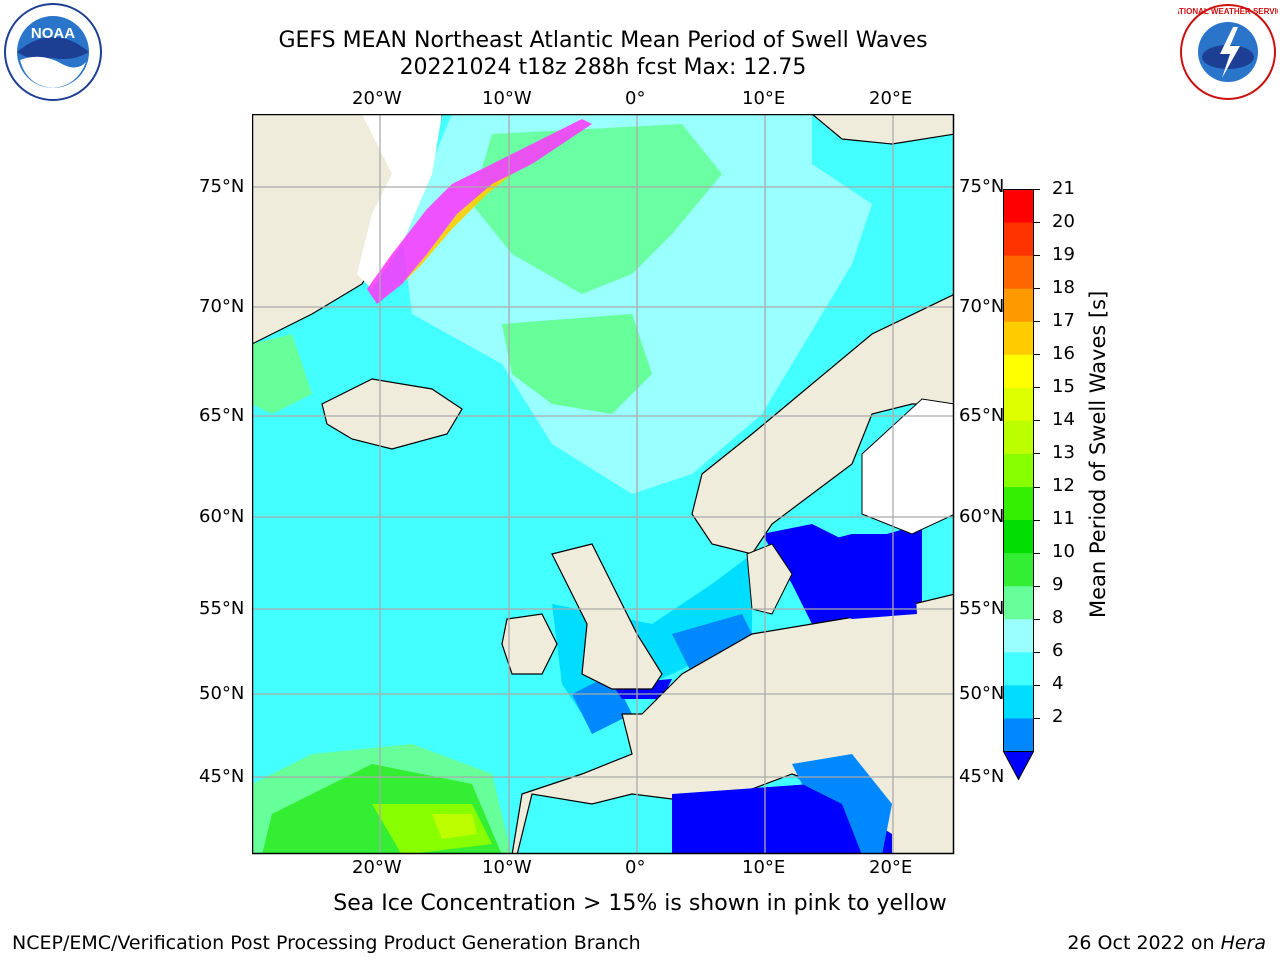 This screenshot has height=960, width=1280. Describe the element at coordinates (507, 98) in the screenshot. I see `lon-label-top-10w: 10°W` at that location.